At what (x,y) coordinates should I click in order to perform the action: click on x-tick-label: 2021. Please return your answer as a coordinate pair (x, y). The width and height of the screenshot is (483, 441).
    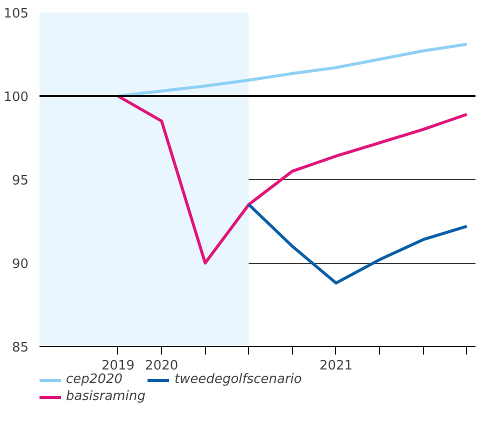
    Looking at the image, I should click on (336, 366).